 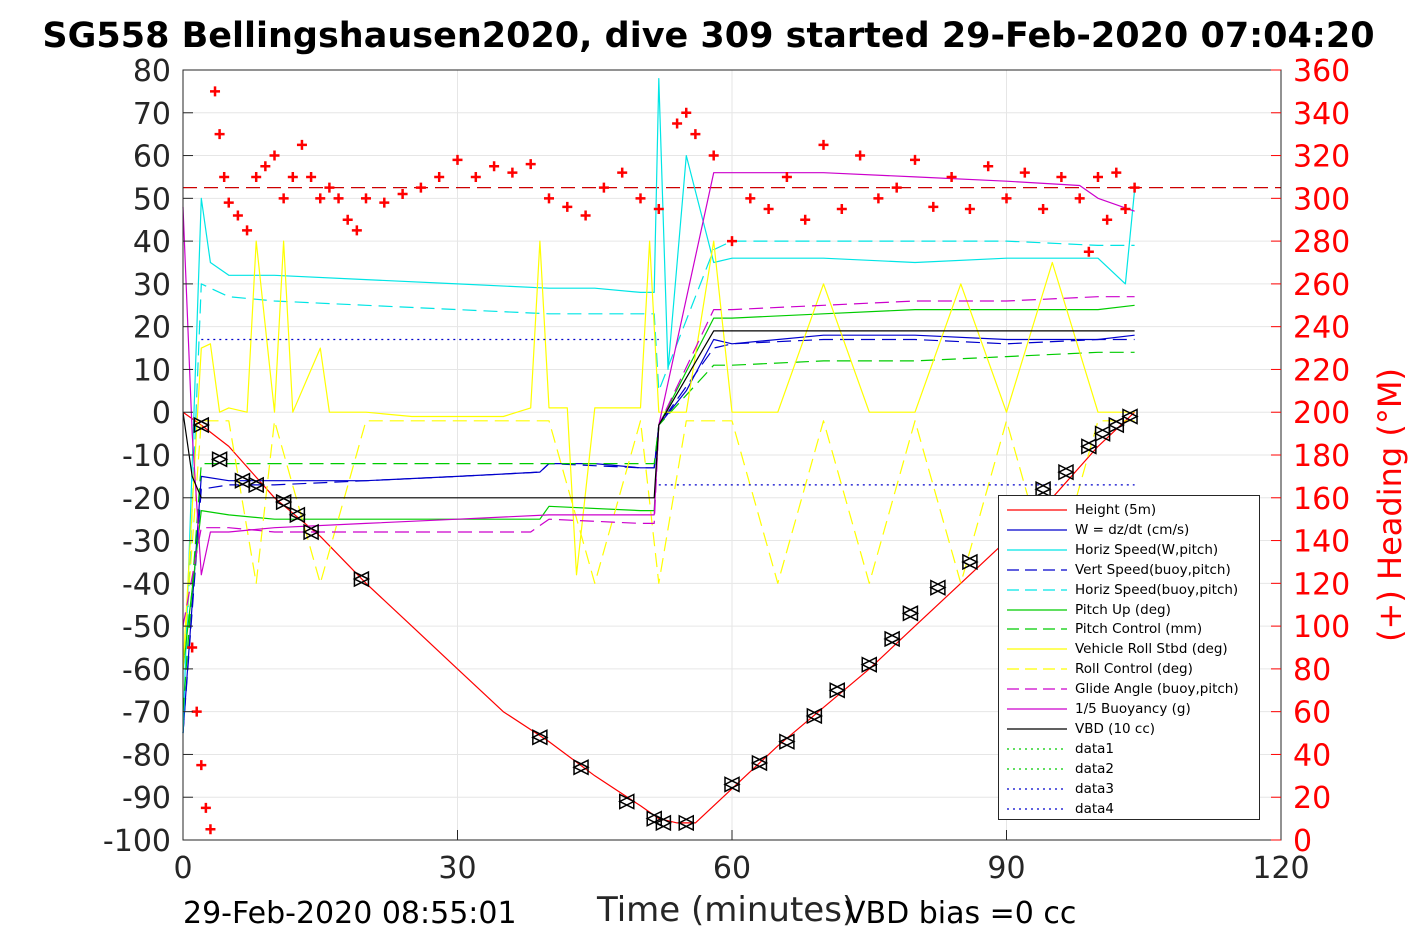 What do you see at coordinates (1321, 242) in the screenshot?
I see `right-y-tick-label: 280` at bounding box center [1321, 242].